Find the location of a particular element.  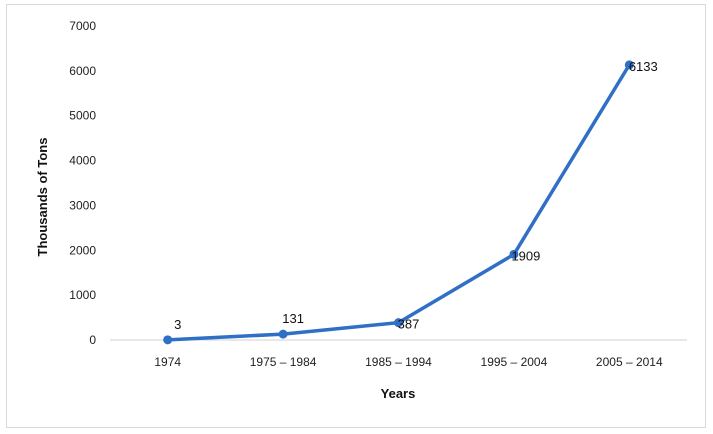

data-label: 387 is located at coordinates (409, 324).